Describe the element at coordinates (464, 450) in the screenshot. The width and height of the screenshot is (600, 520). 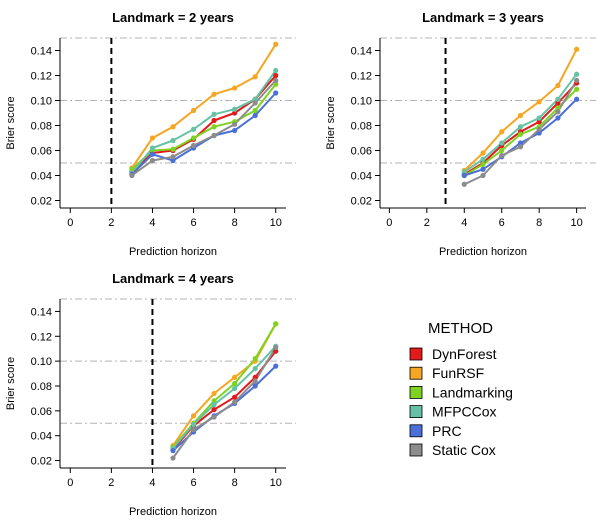
I see `legend-label: Static Cox` at that location.